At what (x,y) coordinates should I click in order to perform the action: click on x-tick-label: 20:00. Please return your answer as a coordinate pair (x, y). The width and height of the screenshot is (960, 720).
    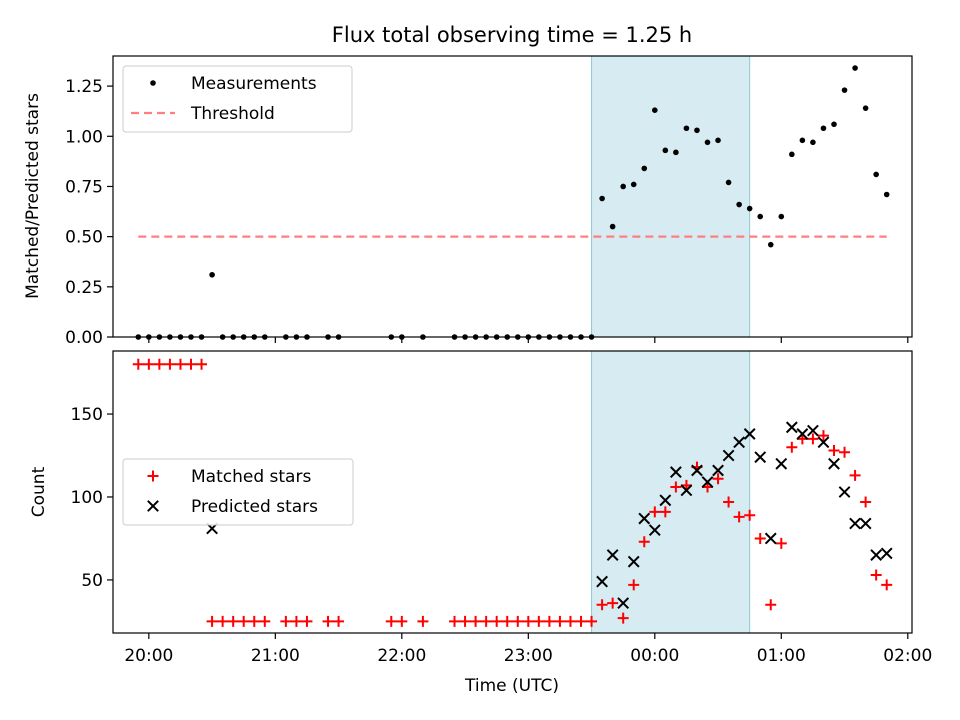
    Looking at the image, I should click on (148, 656).